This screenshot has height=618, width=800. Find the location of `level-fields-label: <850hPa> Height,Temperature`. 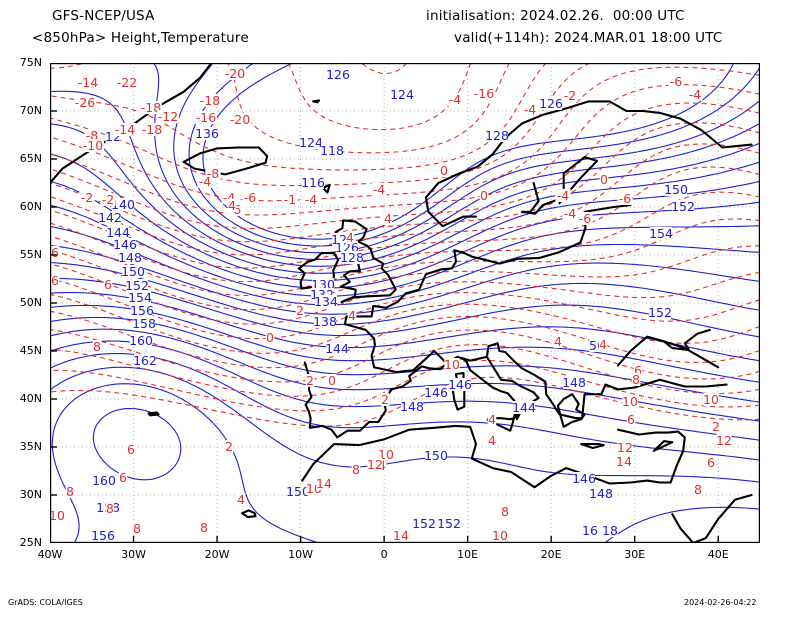

level-fields-label: <850hPa> Height,Temperature is located at coordinates (140, 38).